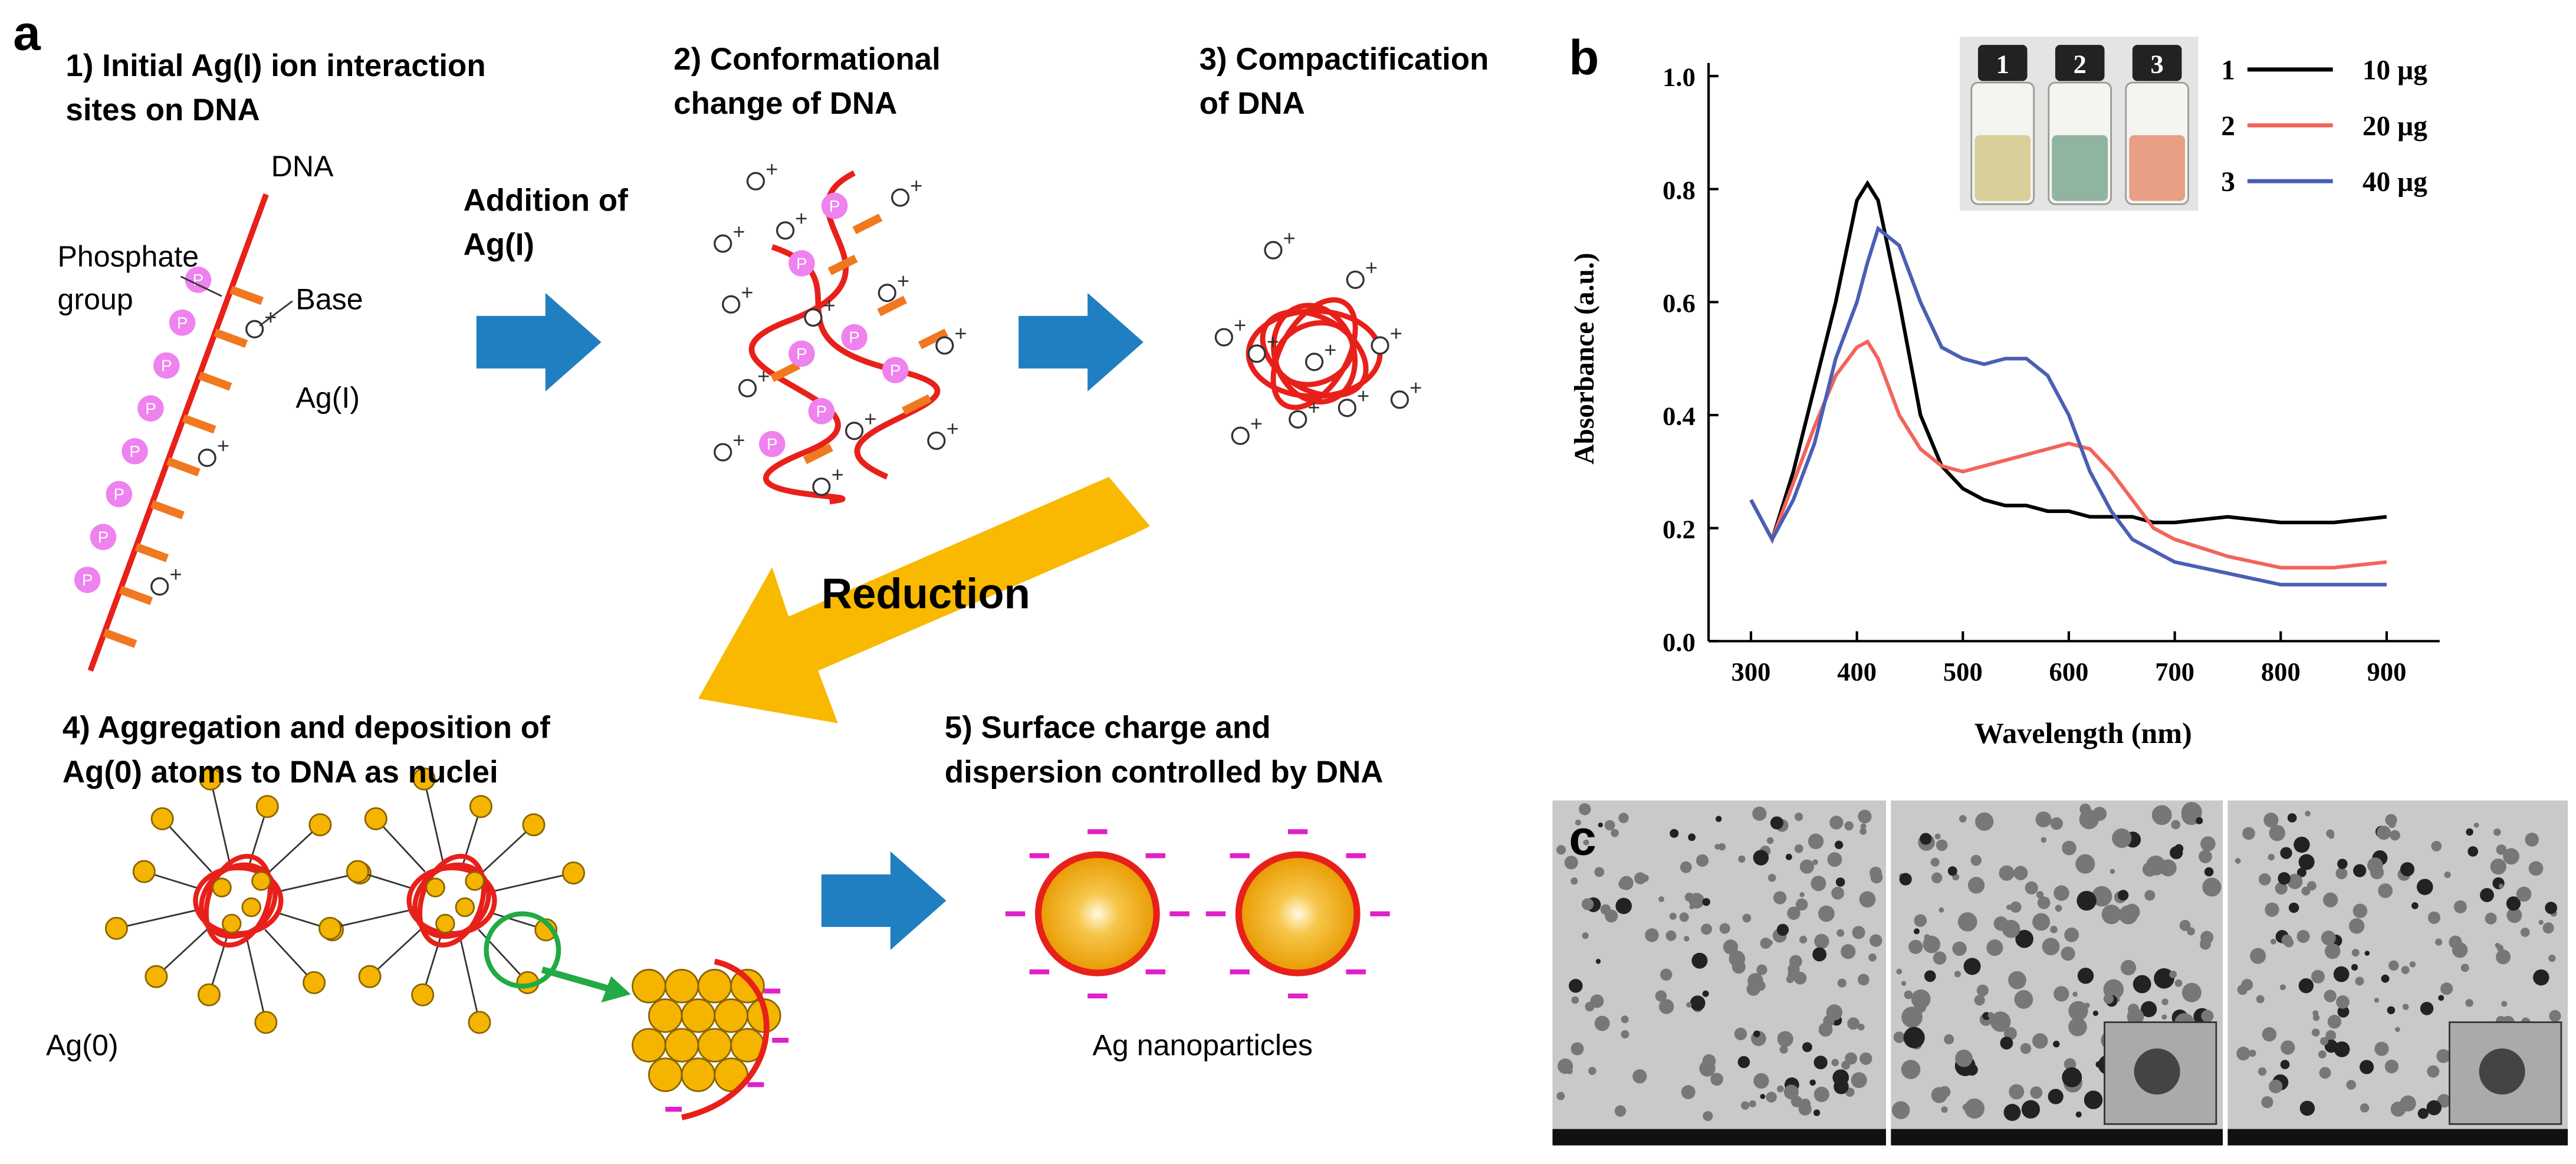 The image size is (2576, 1164). Describe the element at coordinates (1584, 359) in the screenshot. I see `y-axis-label: Absorbance (a.u.)` at that location.